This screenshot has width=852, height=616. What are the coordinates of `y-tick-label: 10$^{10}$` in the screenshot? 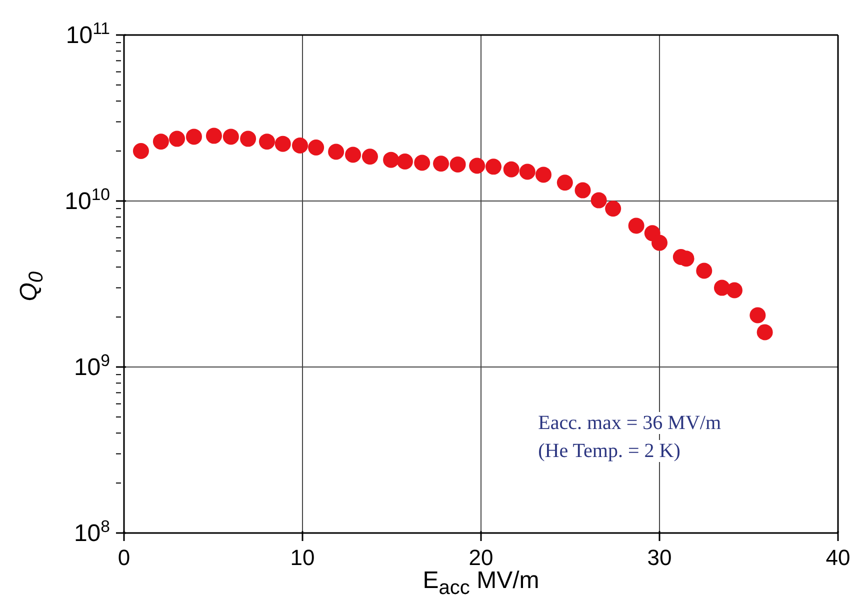 It's located at (87, 199).